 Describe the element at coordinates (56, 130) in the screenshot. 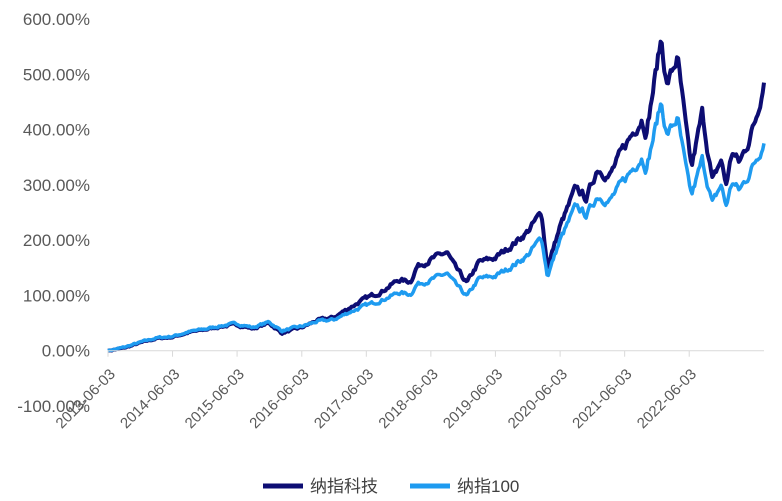

I see `y-tick-label: 400.00%` at that location.